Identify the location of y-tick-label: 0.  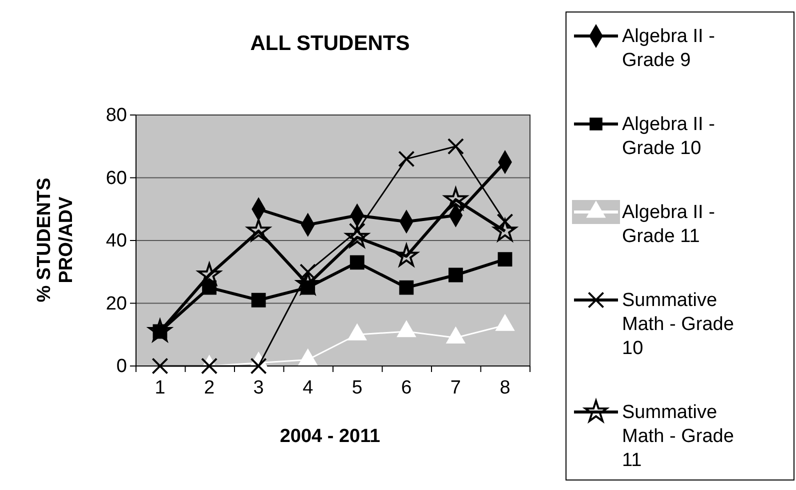
(121, 367).